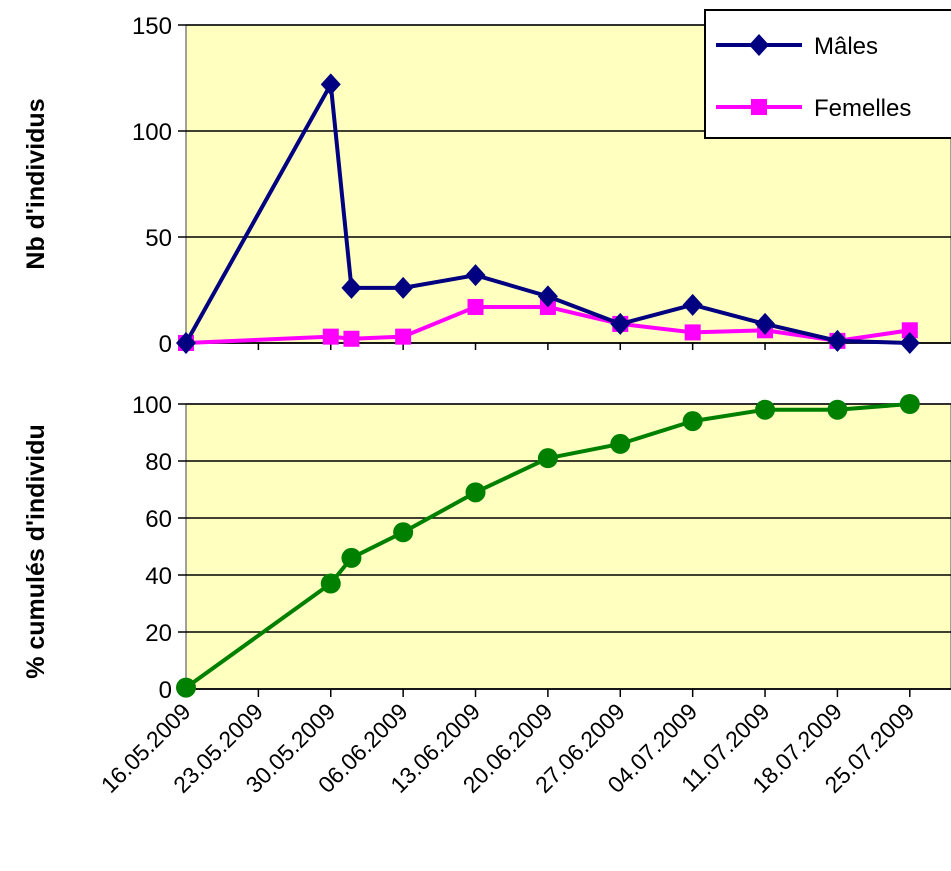 The height and width of the screenshot is (871, 951). I want to click on legend-label: Femelles, so click(862, 108).